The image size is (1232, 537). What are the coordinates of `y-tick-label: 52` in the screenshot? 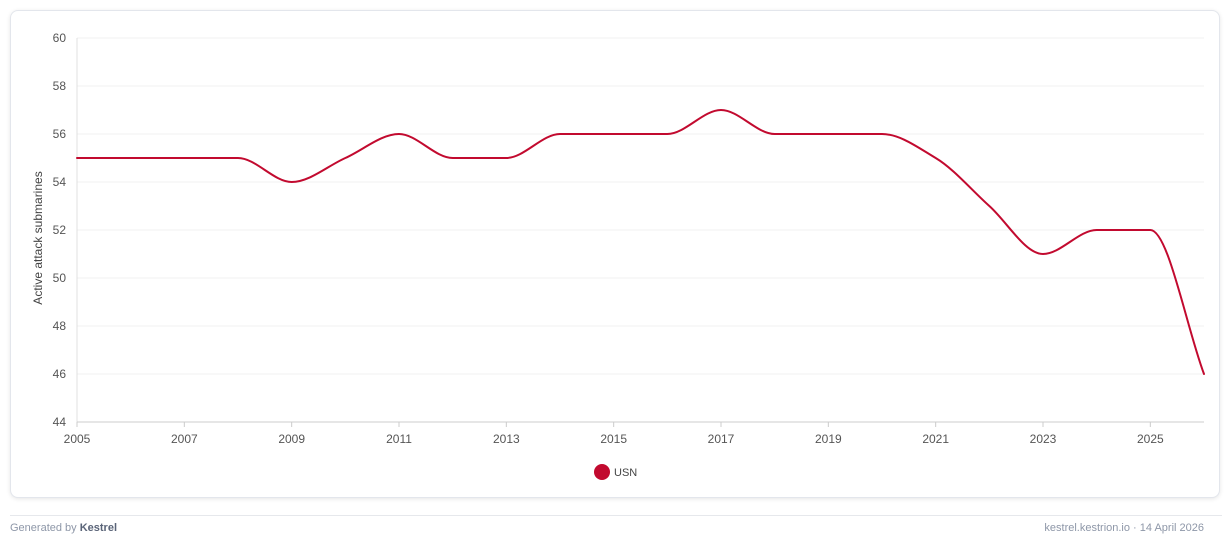 It's located at (60, 230).